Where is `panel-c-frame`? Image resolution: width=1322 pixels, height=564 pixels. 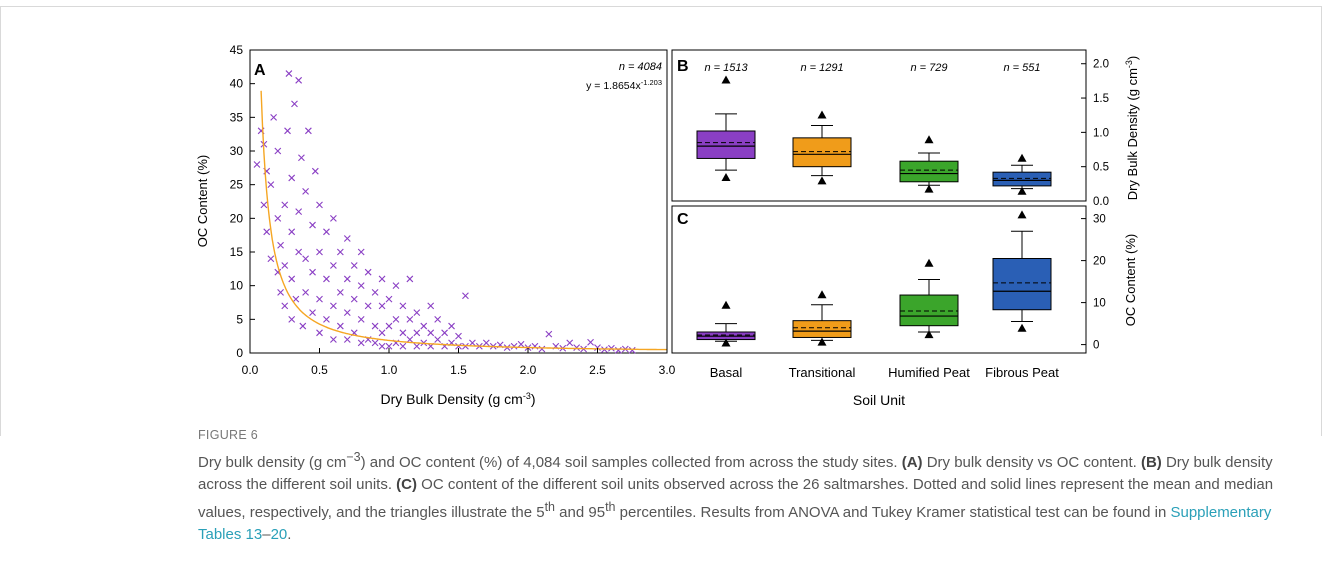
panel-c-frame is located at coordinates (879, 279).